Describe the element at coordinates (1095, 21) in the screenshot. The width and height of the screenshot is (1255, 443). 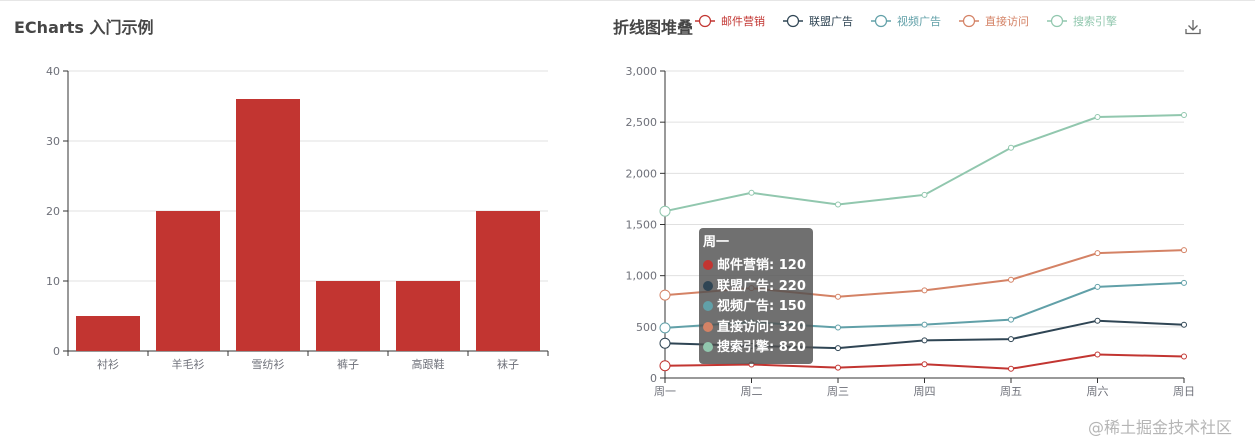
I see `legend-label: 搜索引擎` at that location.